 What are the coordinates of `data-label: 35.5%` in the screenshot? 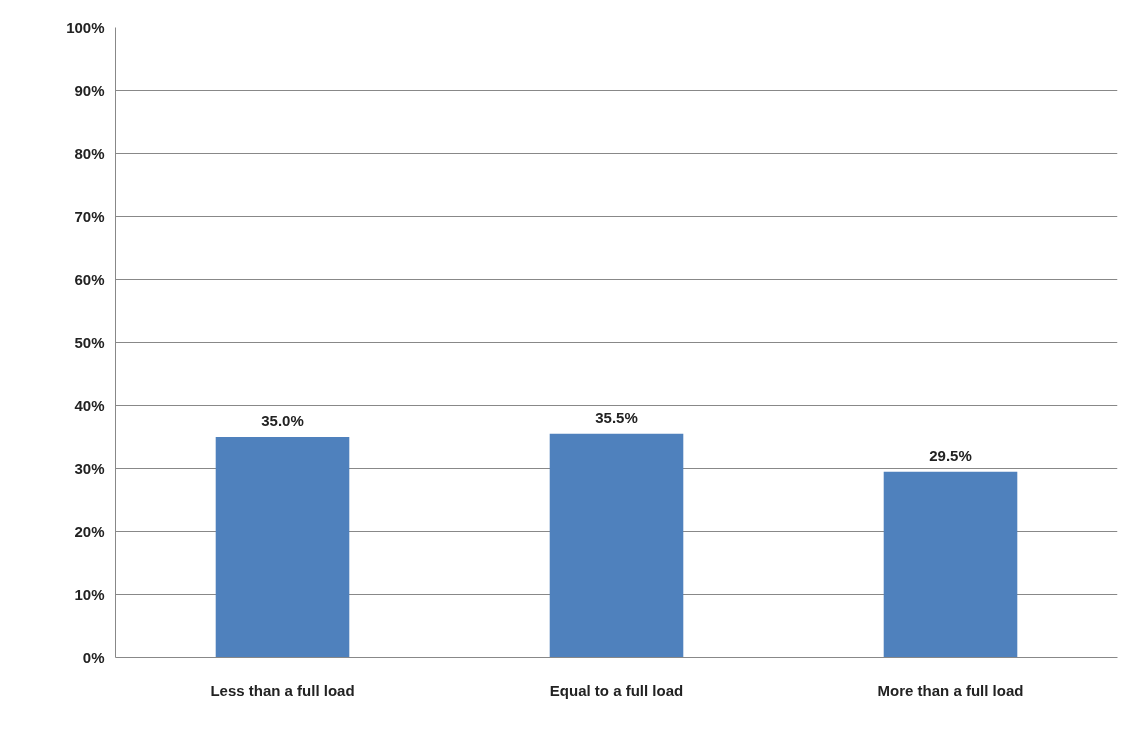 It's located at (616, 417).